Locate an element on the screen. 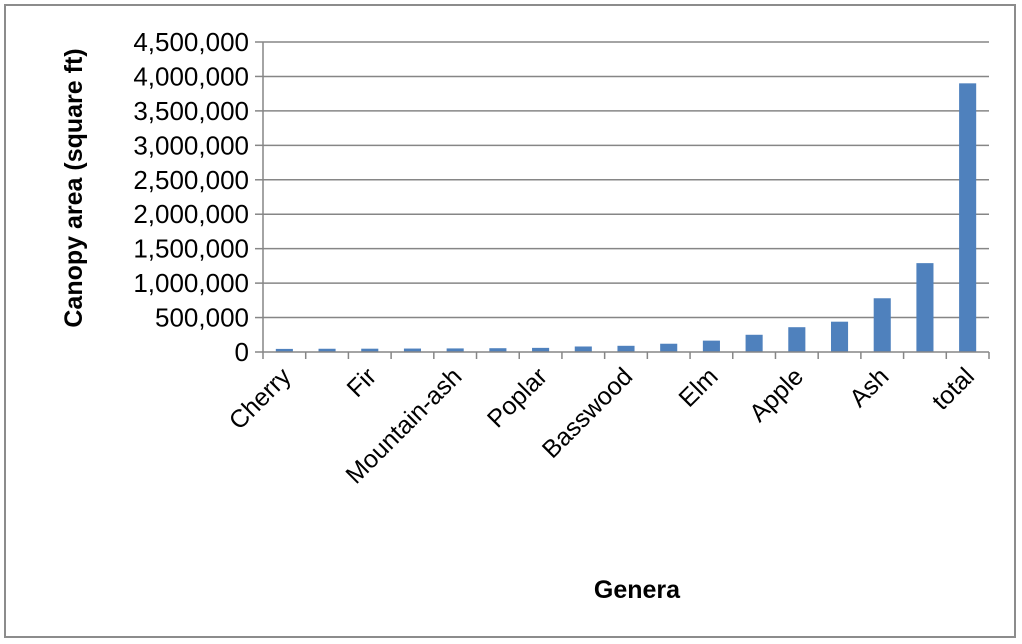  x-tick-label: Apple is located at coordinates (776, 394).